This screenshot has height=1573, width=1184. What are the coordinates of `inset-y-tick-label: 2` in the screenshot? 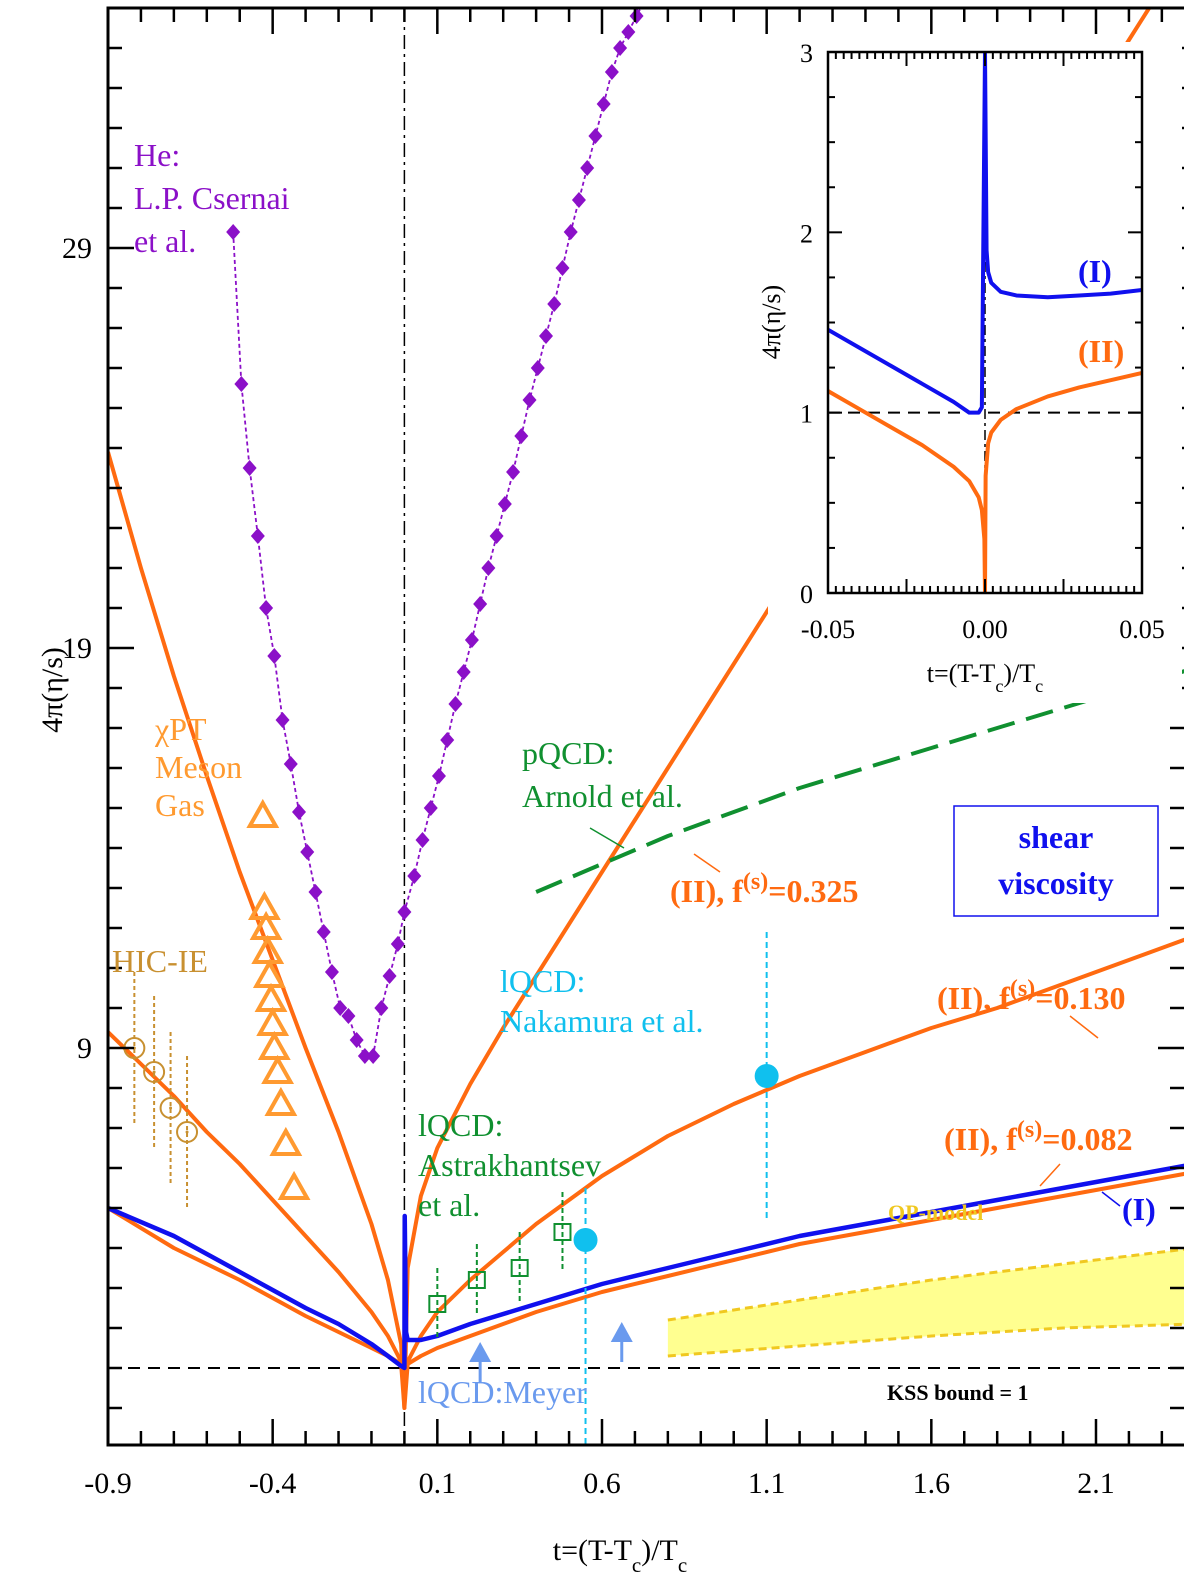 It's located at (806, 233).